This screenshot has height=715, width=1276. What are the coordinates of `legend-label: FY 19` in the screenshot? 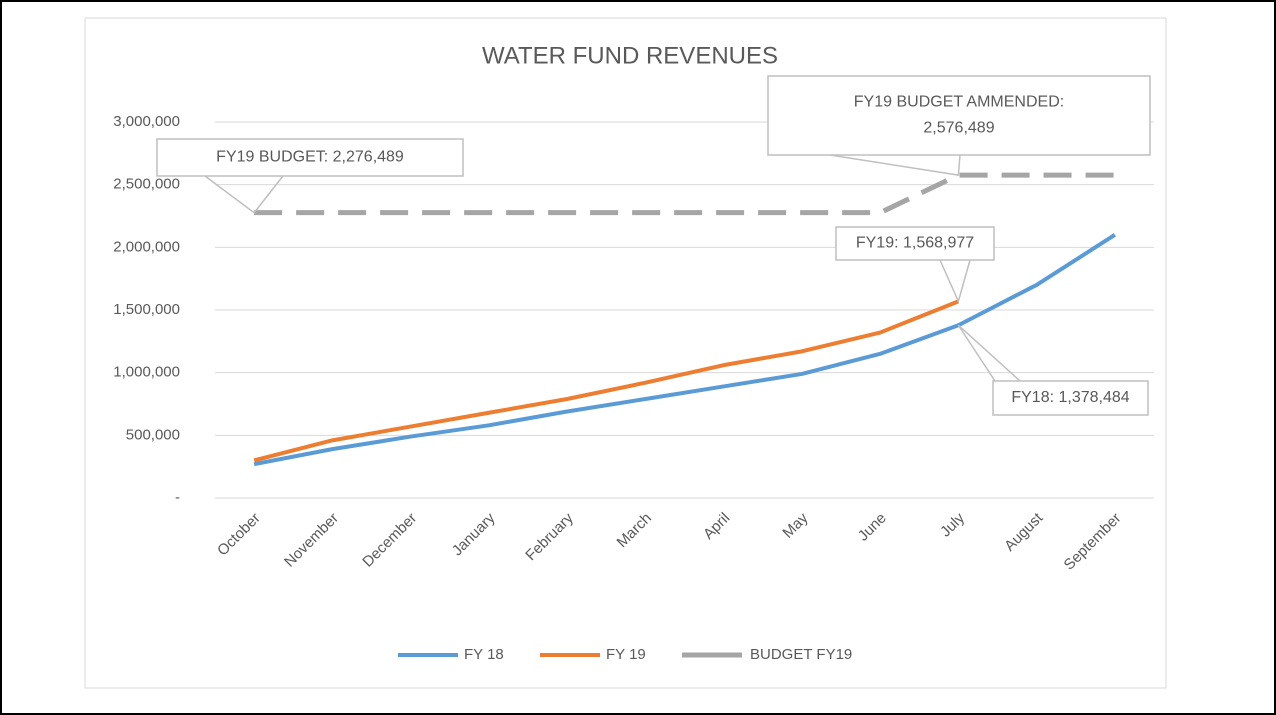 It's located at (626, 654).